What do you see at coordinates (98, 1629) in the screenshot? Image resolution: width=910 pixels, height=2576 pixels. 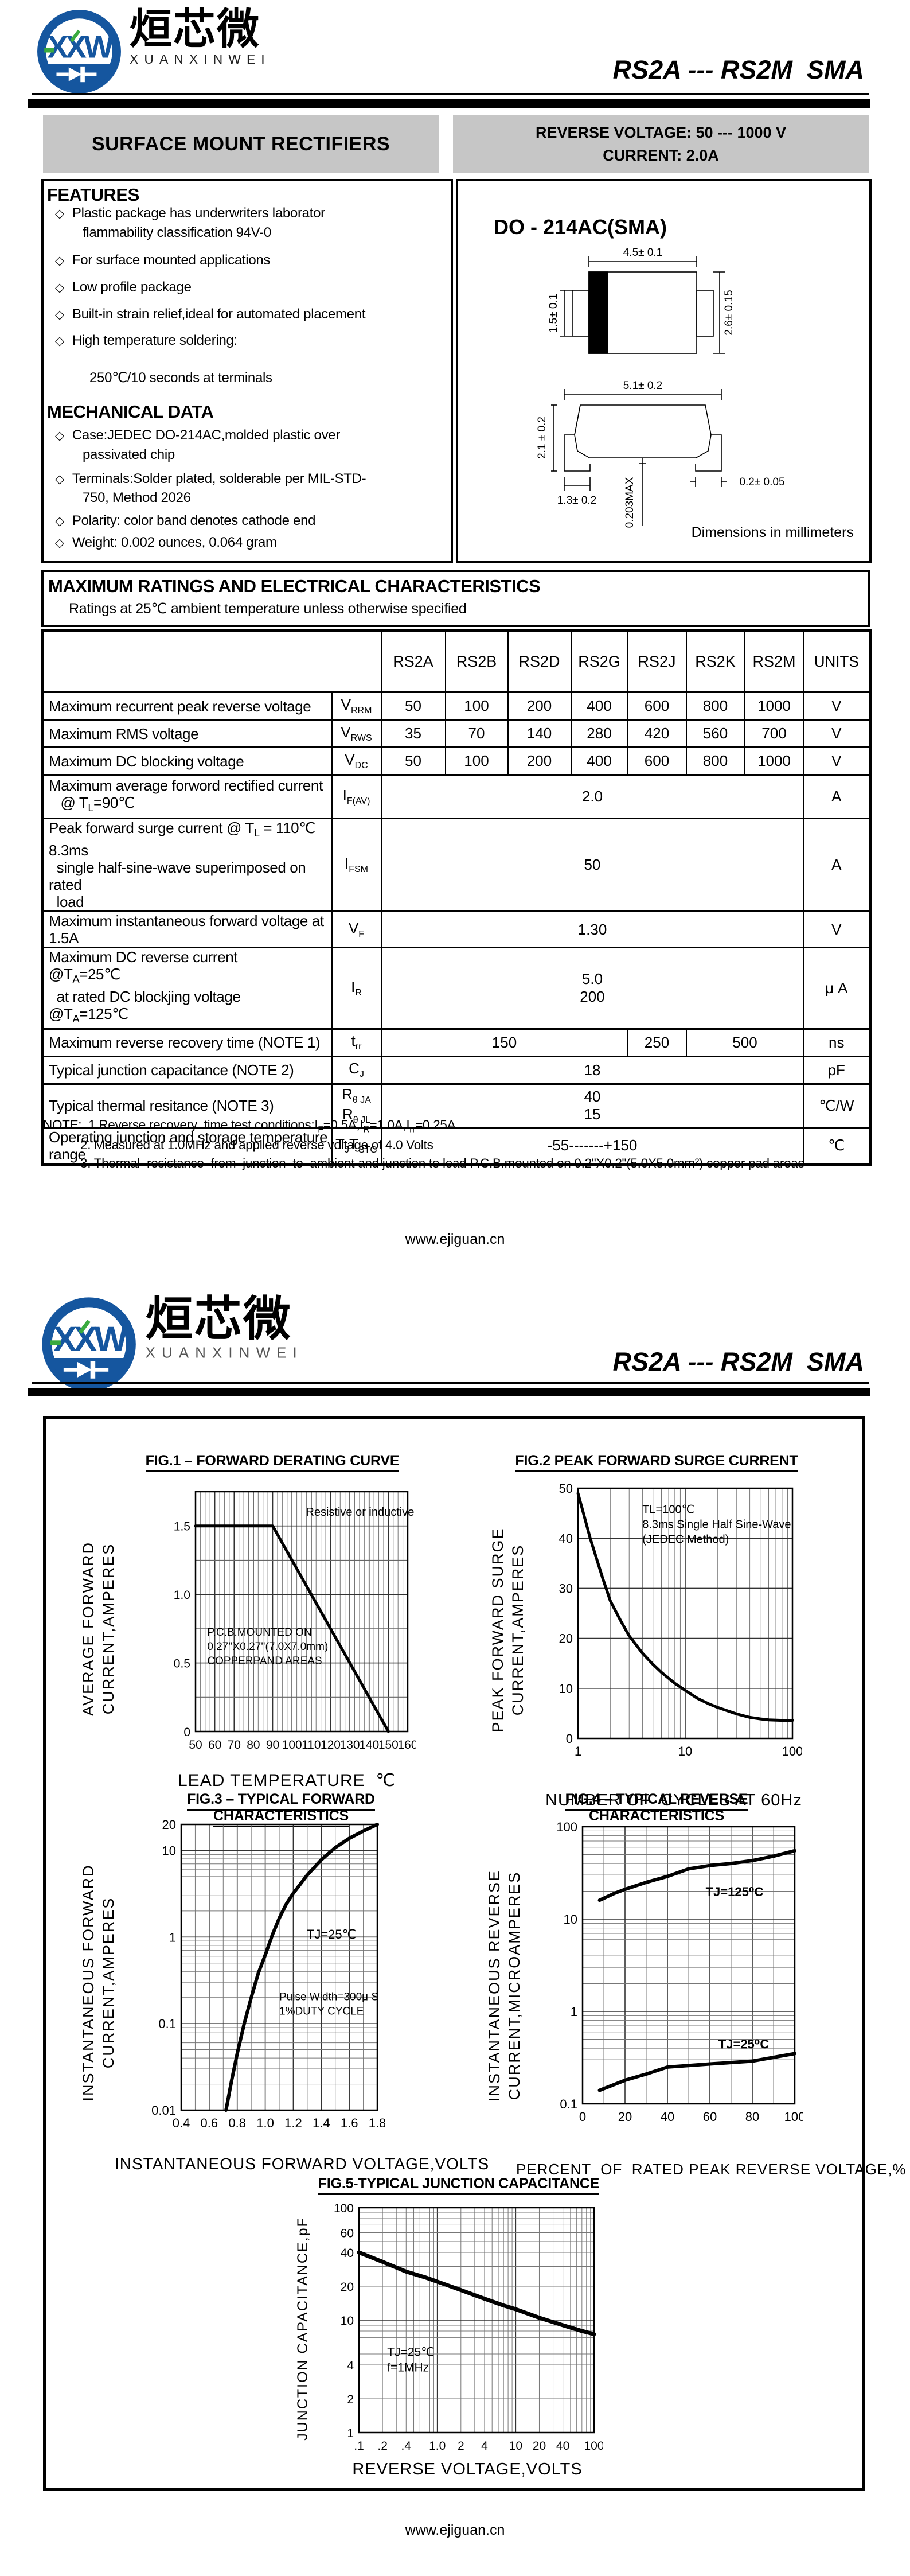 I see `fig1-y-axis-label: AVERAGE FORWARD CURRENT,AMPERES` at bounding box center [98, 1629].